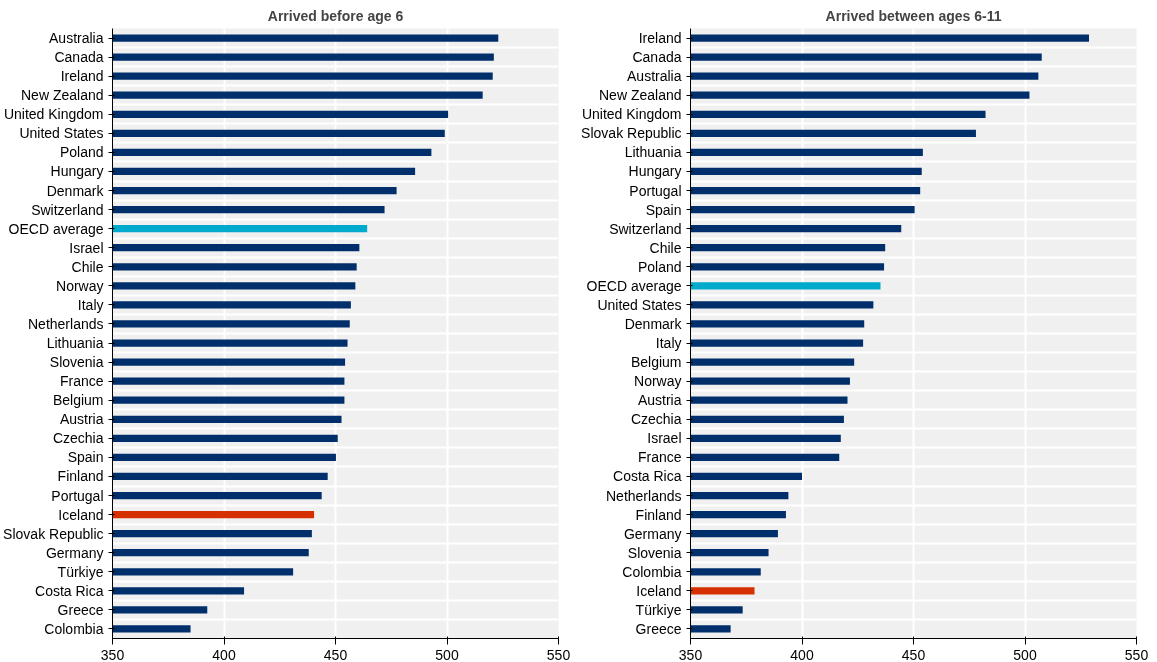  What do you see at coordinates (913, 15) in the screenshot?
I see `chart-title: Arrived between ages 6-11` at bounding box center [913, 15].